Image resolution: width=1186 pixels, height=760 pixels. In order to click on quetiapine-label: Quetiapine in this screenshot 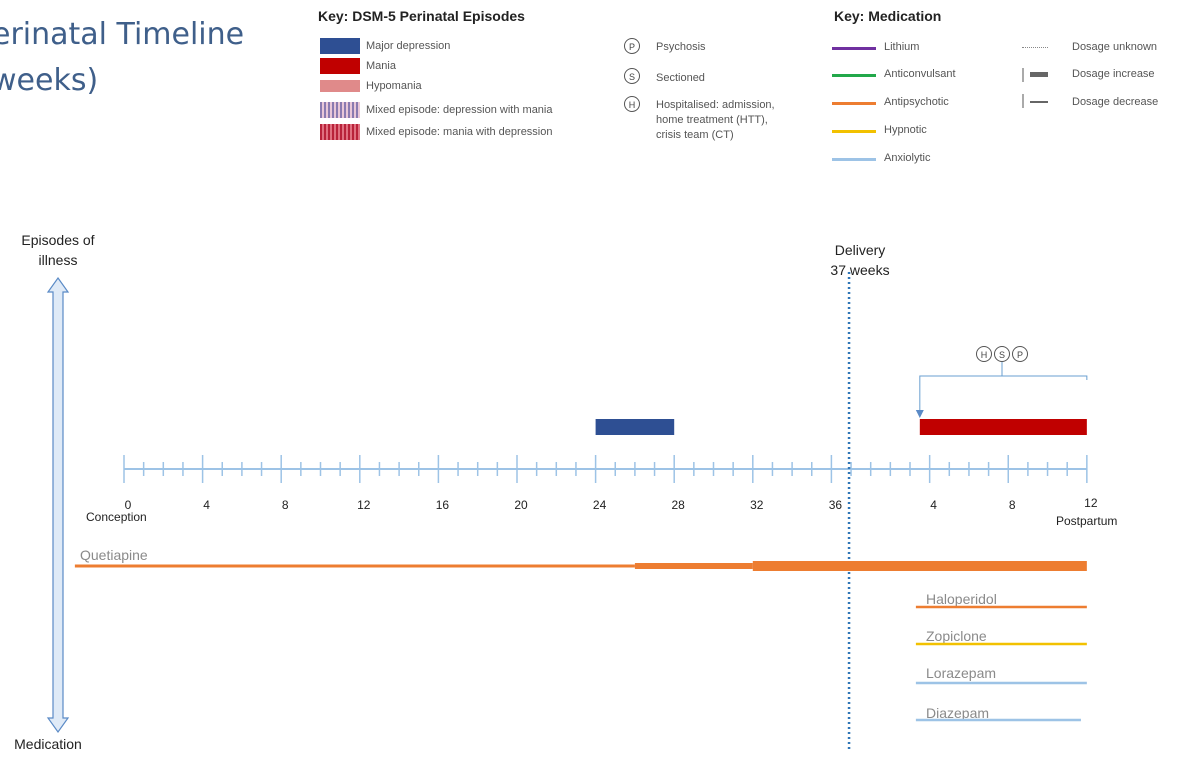, I will do `click(114, 555)`.